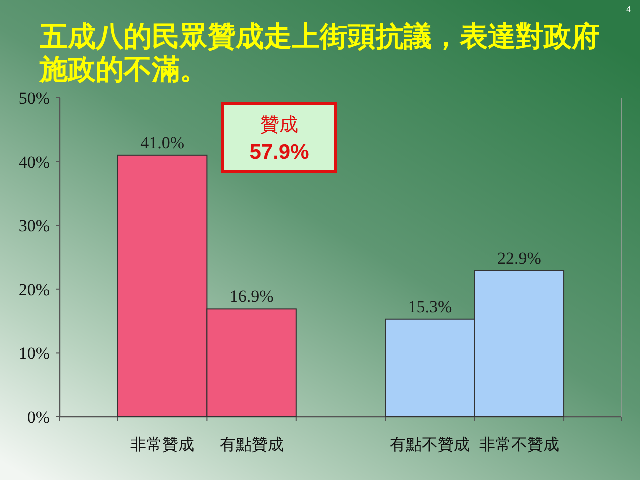  What do you see at coordinates (252, 445) in the screenshot?
I see `x-tick-label: 有點贊成` at bounding box center [252, 445].